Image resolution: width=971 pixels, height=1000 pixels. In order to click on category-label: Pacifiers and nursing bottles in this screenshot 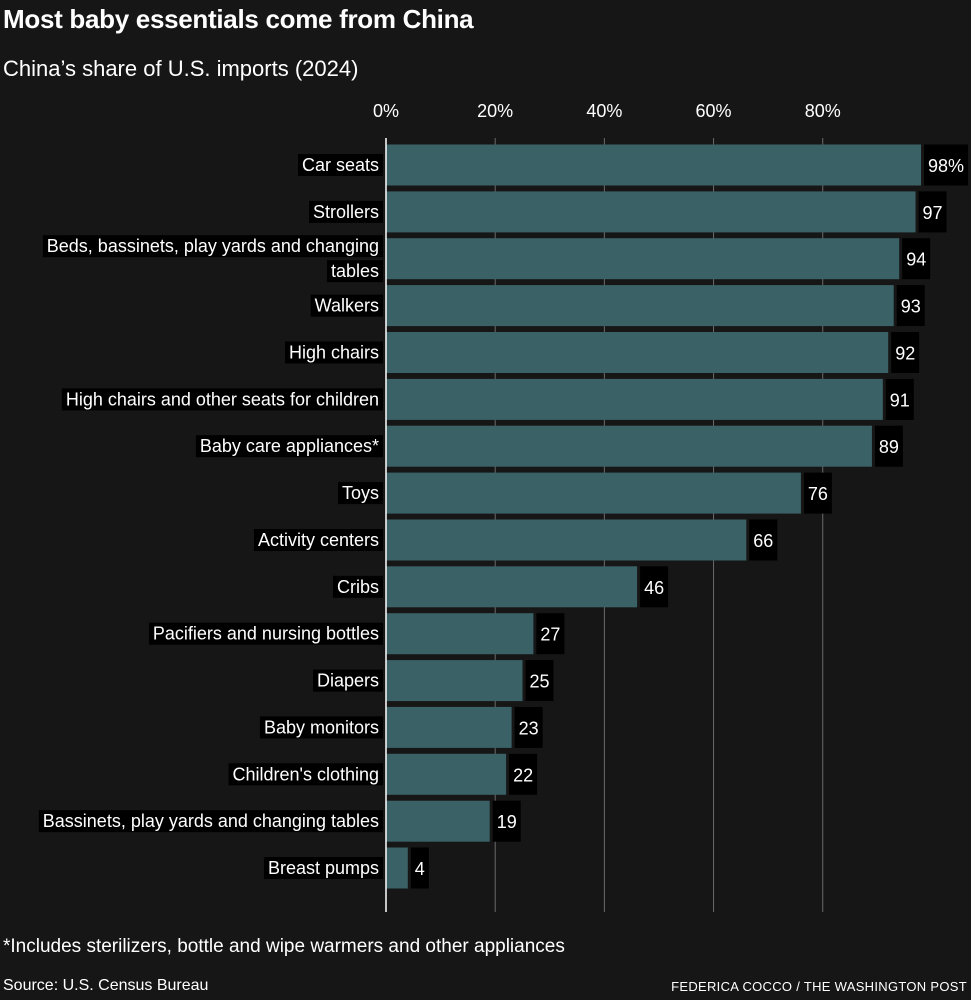, I will do `click(266, 634)`.